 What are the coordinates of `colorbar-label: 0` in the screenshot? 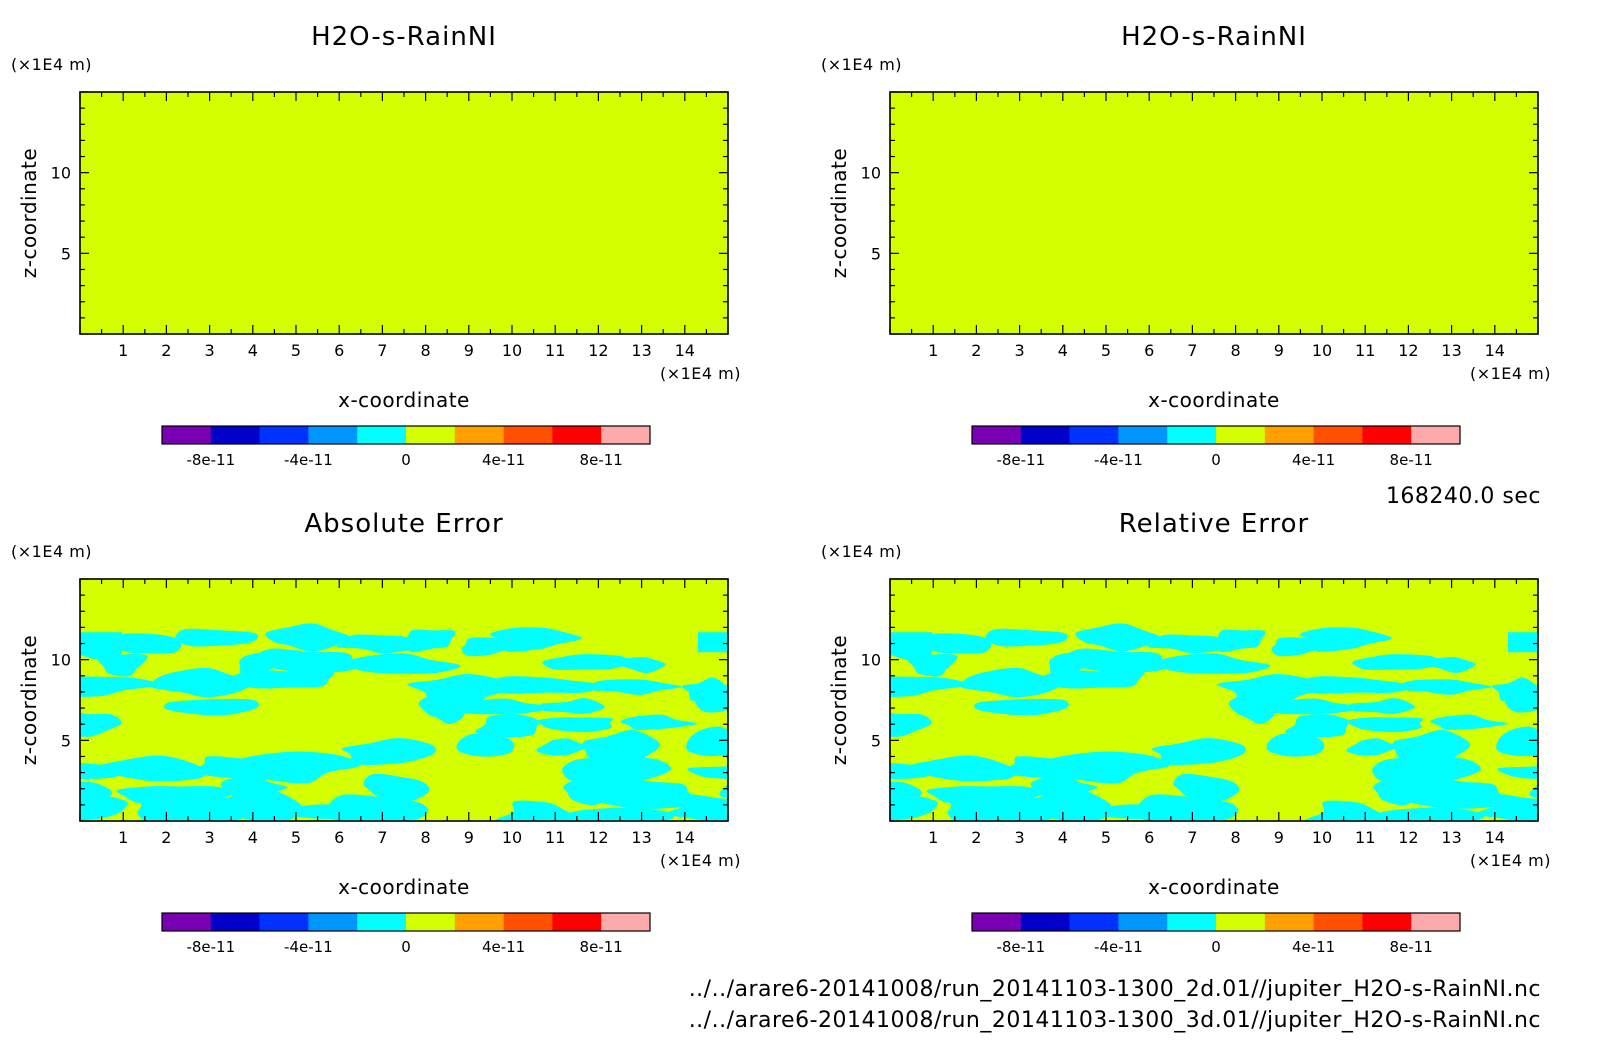 It's located at (406, 460).